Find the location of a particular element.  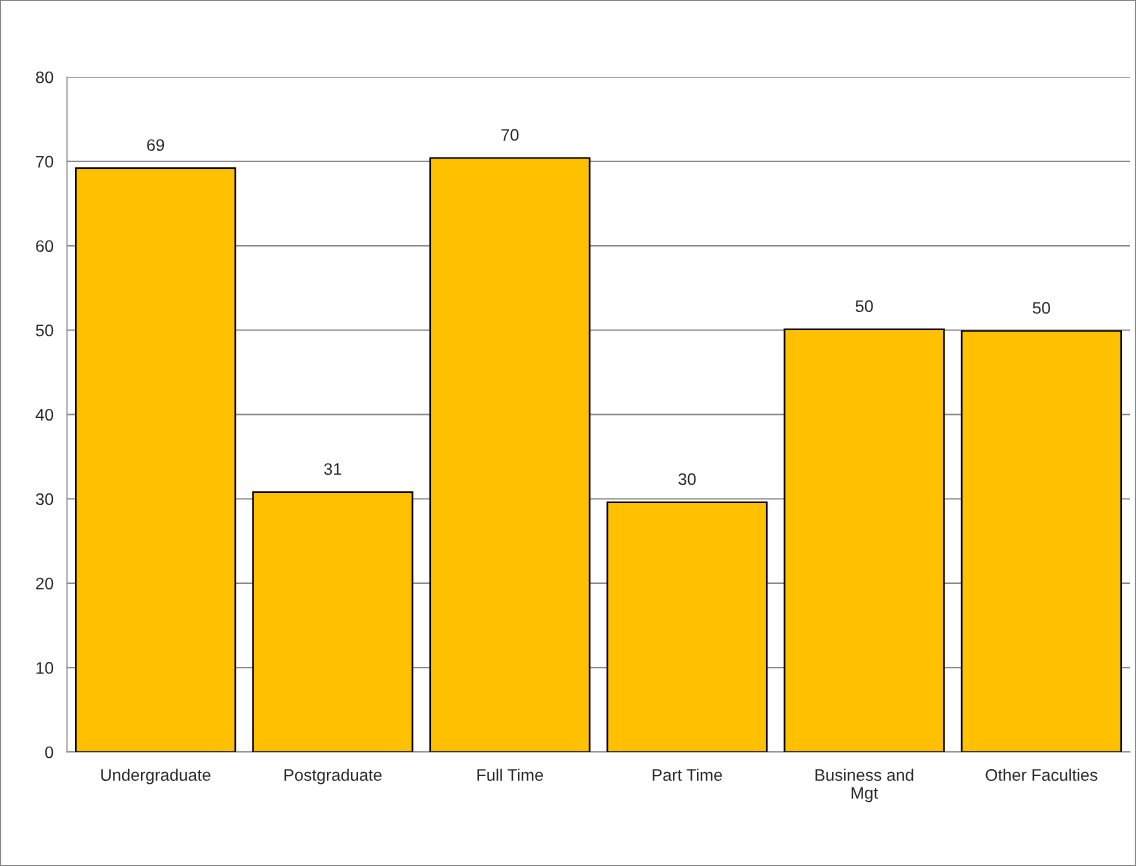

y-tick-label: 0 is located at coordinates (49, 752).